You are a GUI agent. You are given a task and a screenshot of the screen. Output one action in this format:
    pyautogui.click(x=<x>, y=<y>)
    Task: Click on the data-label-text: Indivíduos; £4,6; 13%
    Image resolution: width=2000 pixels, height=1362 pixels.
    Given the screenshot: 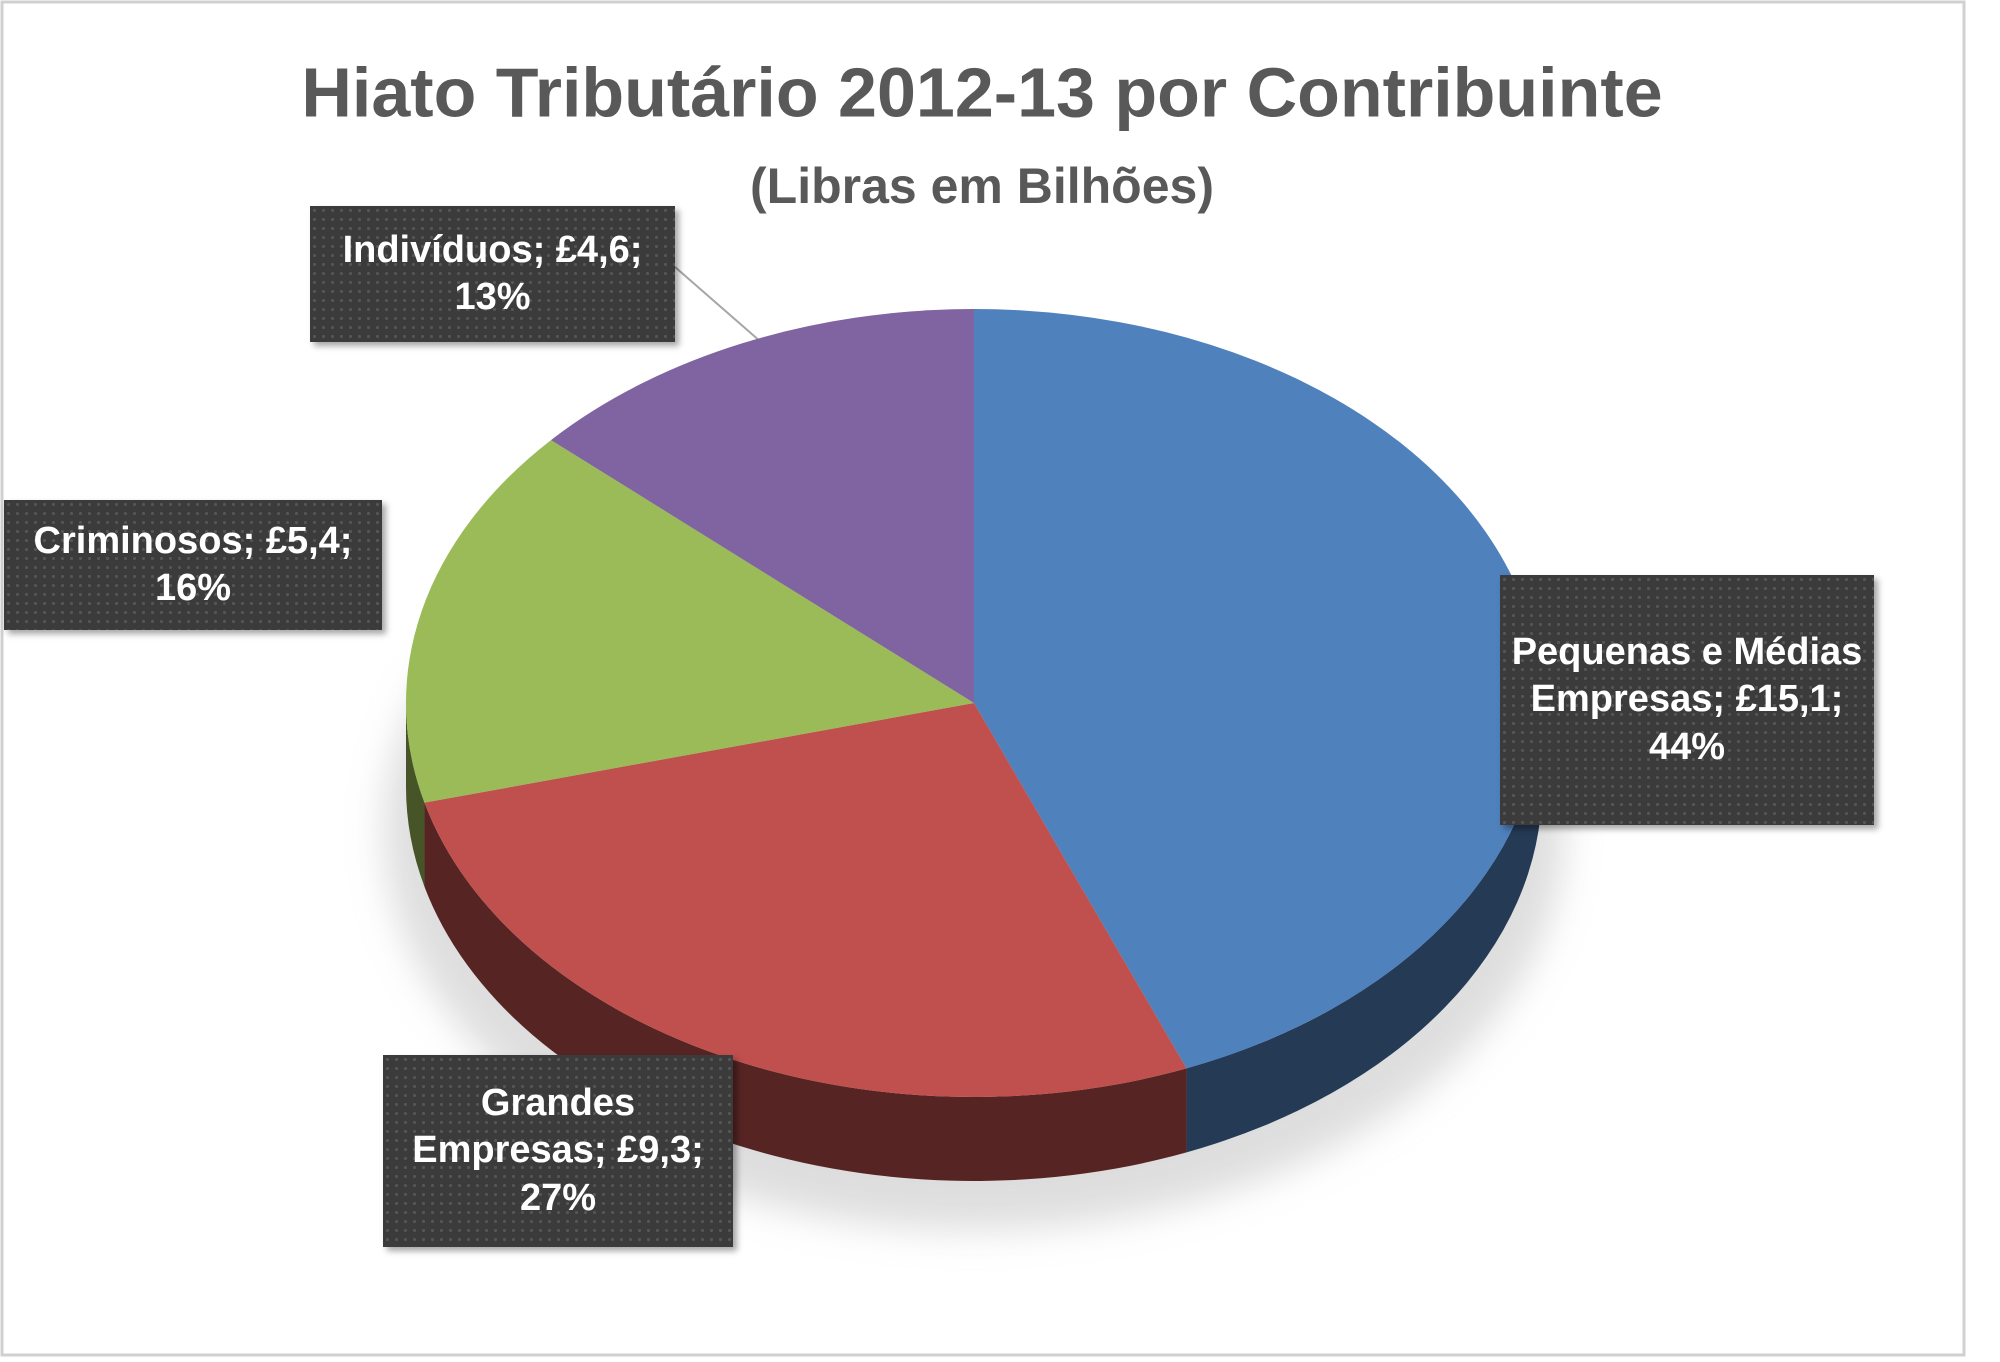 What is the action you would take?
    pyautogui.click(x=492, y=274)
    